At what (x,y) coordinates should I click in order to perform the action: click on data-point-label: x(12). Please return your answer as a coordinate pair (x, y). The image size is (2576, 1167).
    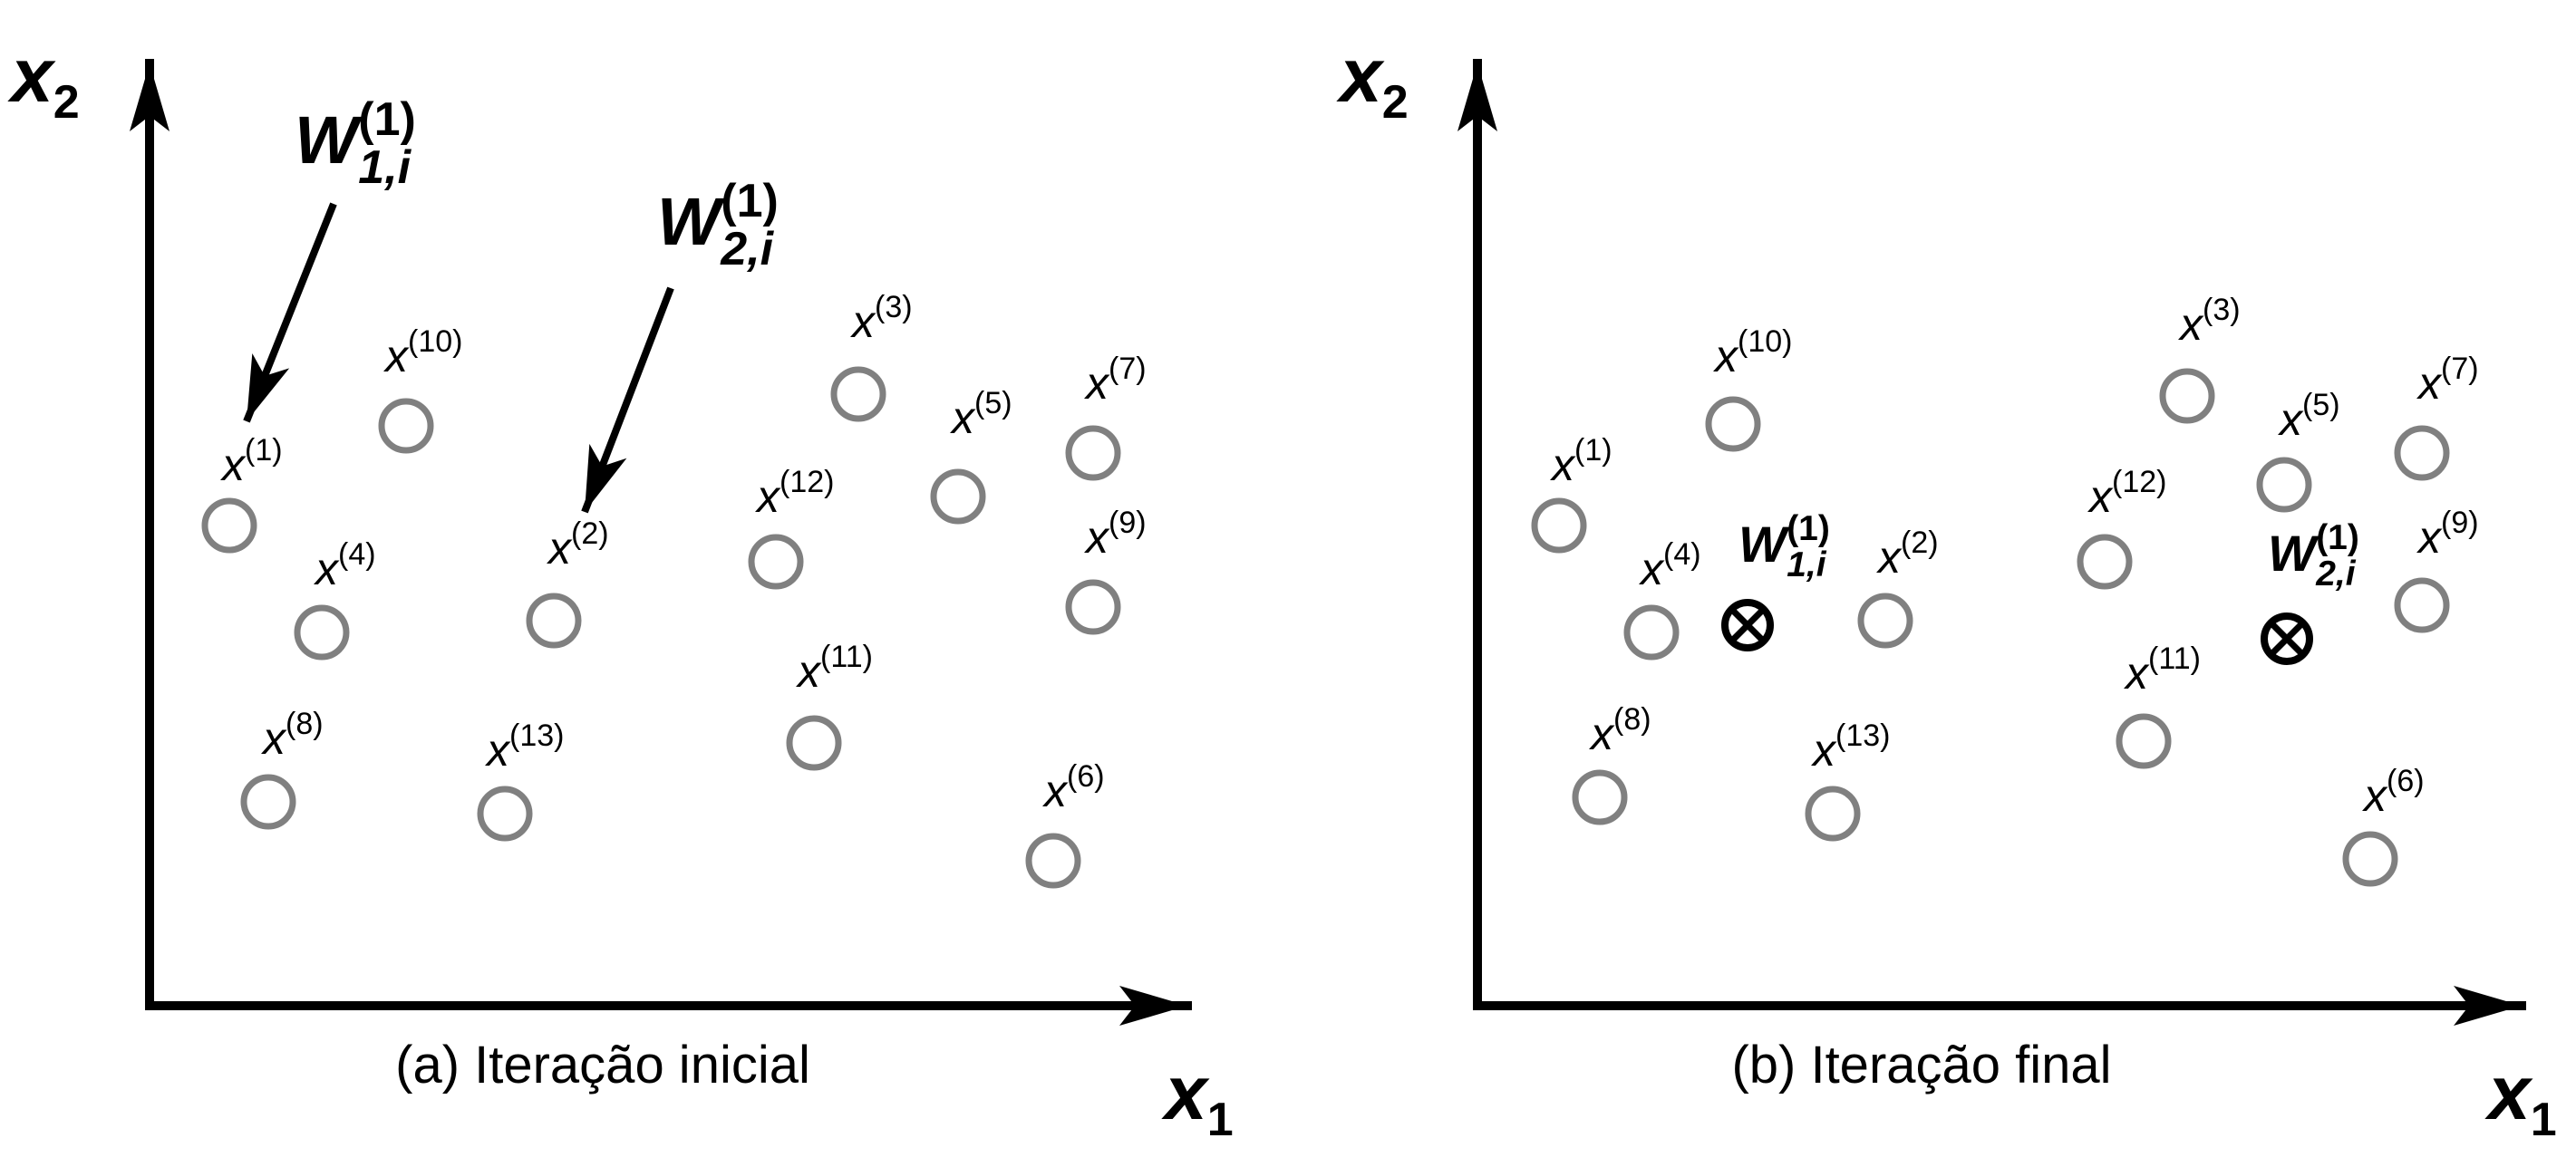
    Looking at the image, I should click on (2126, 493).